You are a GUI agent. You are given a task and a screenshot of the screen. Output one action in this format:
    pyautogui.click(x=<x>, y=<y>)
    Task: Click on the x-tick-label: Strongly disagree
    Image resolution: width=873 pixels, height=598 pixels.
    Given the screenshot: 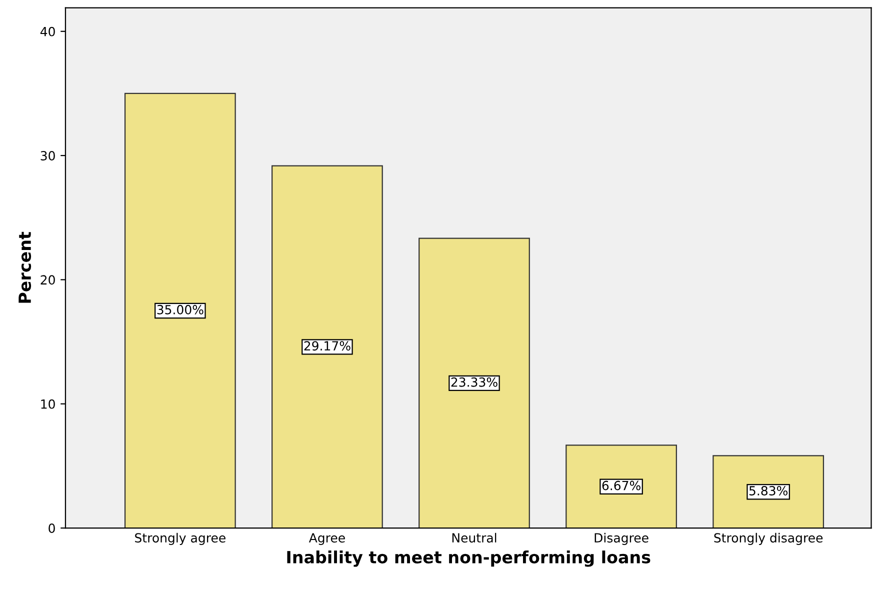 What is the action you would take?
    pyautogui.click(x=768, y=538)
    